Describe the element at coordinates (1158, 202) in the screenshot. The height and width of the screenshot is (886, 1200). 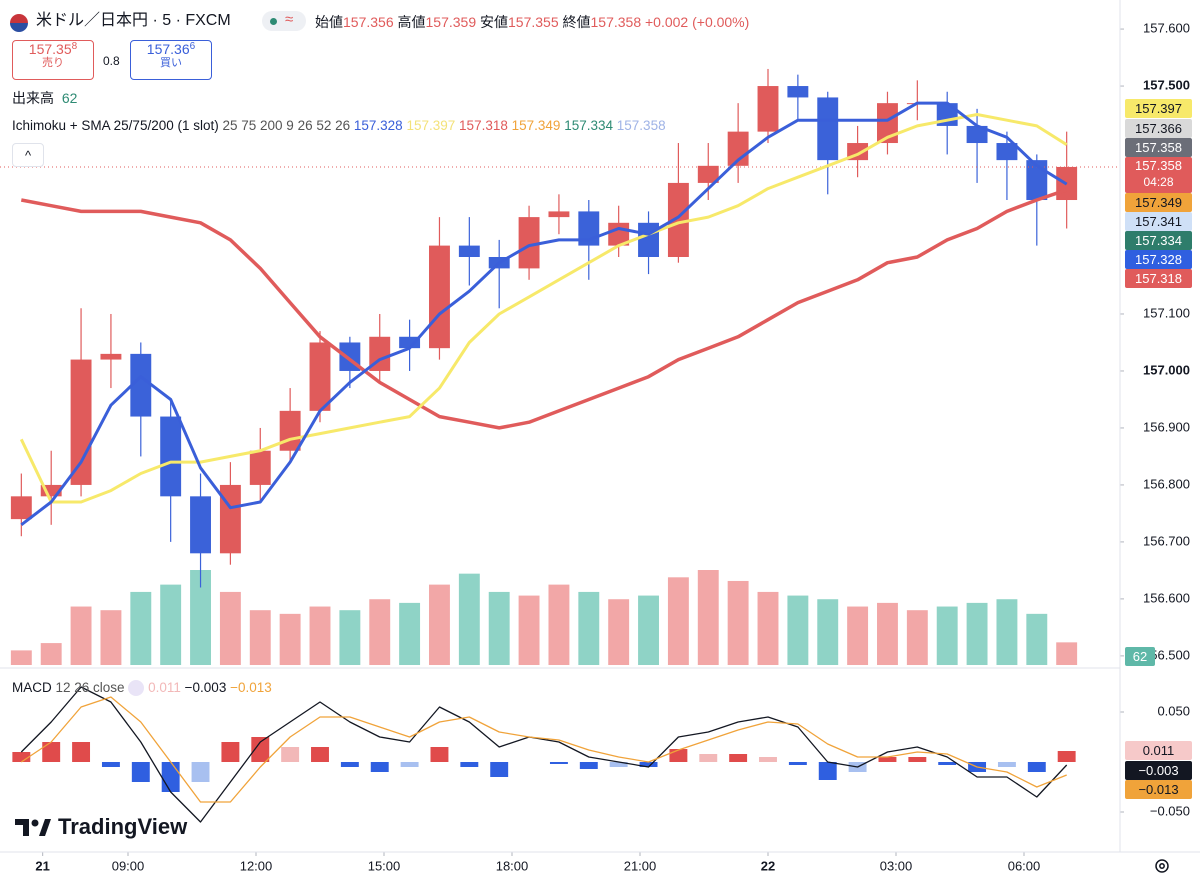
I see `price-badge: 157.349` at that location.